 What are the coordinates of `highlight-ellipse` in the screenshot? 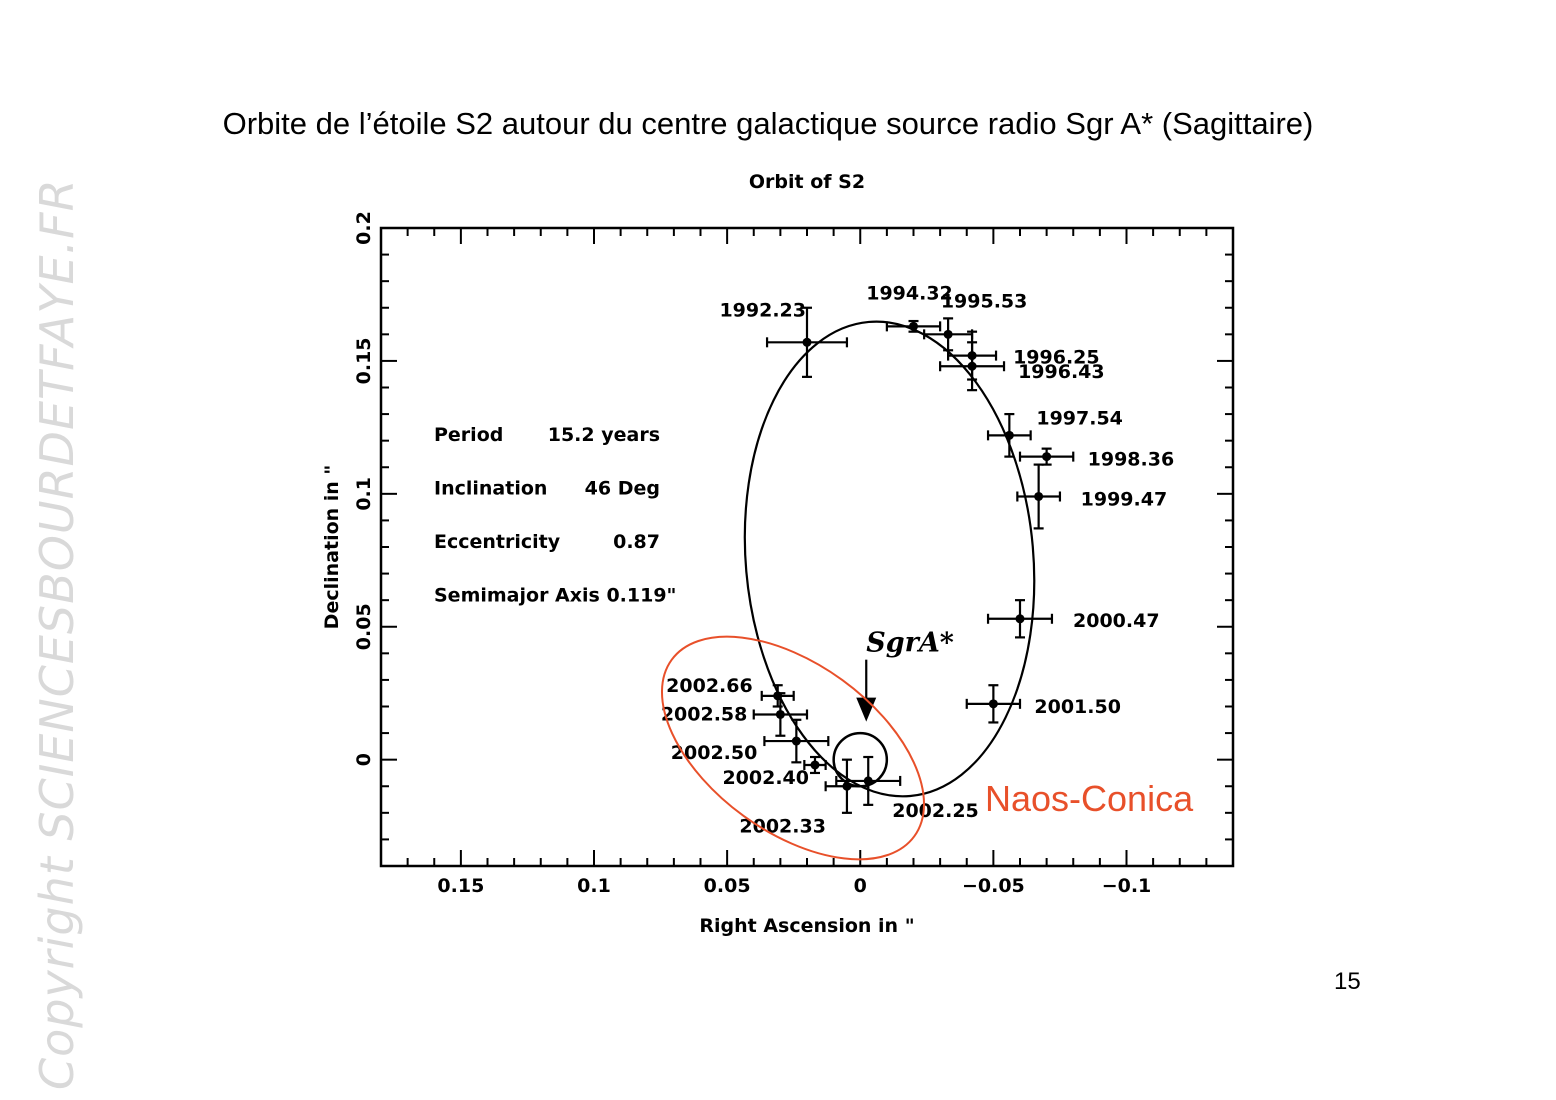 It's located at (793, 748).